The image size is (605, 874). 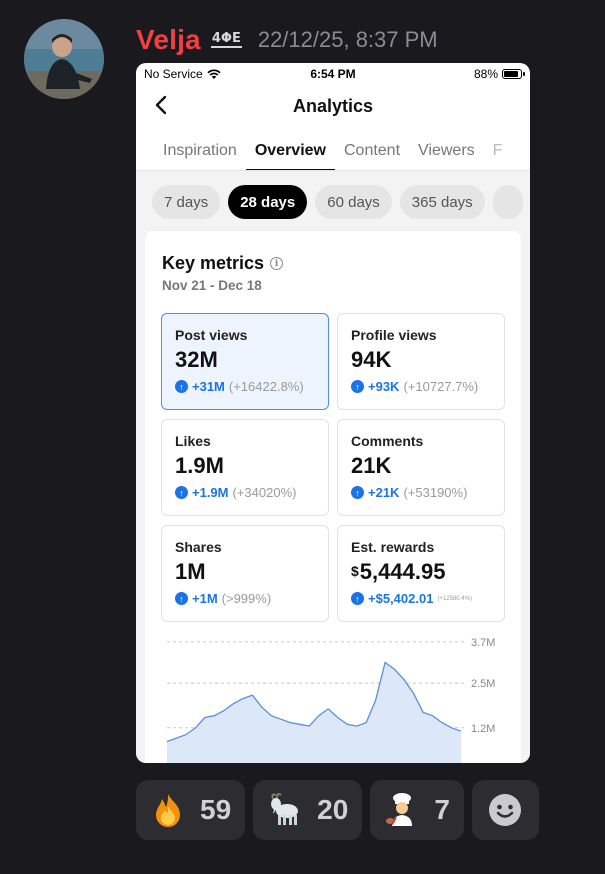 I want to click on metric-value: $5,444.95, so click(x=421, y=572).